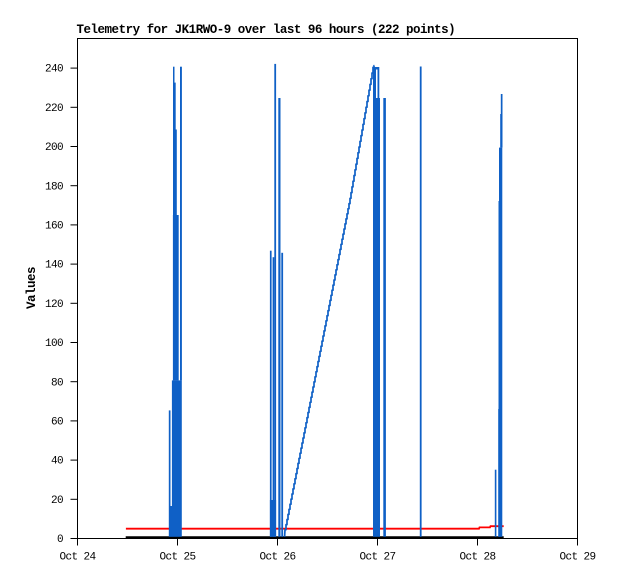 The height and width of the screenshot is (579, 618). What do you see at coordinates (54, 344) in the screenshot?
I see `svg-text: 100` at bounding box center [54, 344].